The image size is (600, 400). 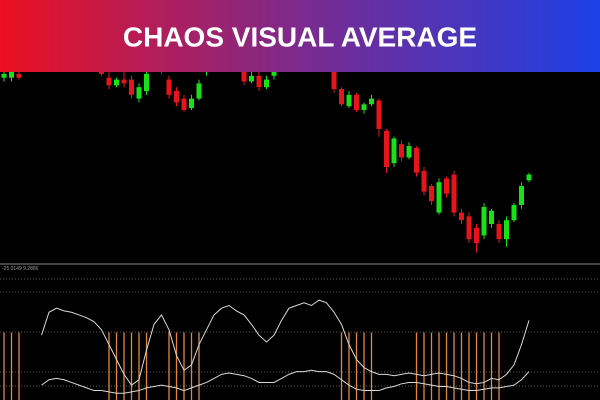 What do you see at coordinates (20, 269) in the screenshot?
I see `indicator-label: -25.0149 9.2886` at bounding box center [20, 269].